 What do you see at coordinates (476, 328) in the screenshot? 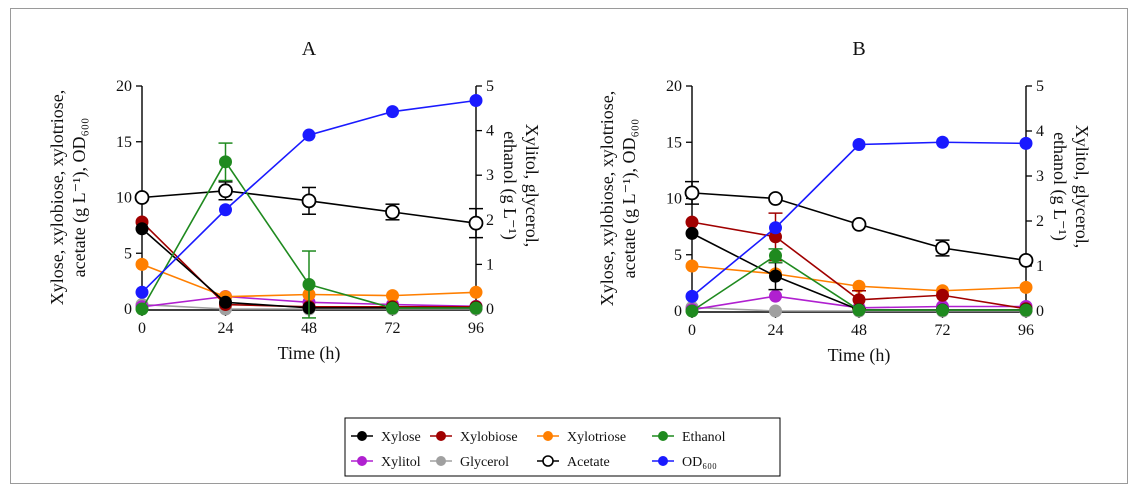
I see `x-tick-label: 96` at bounding box center [476, 328].